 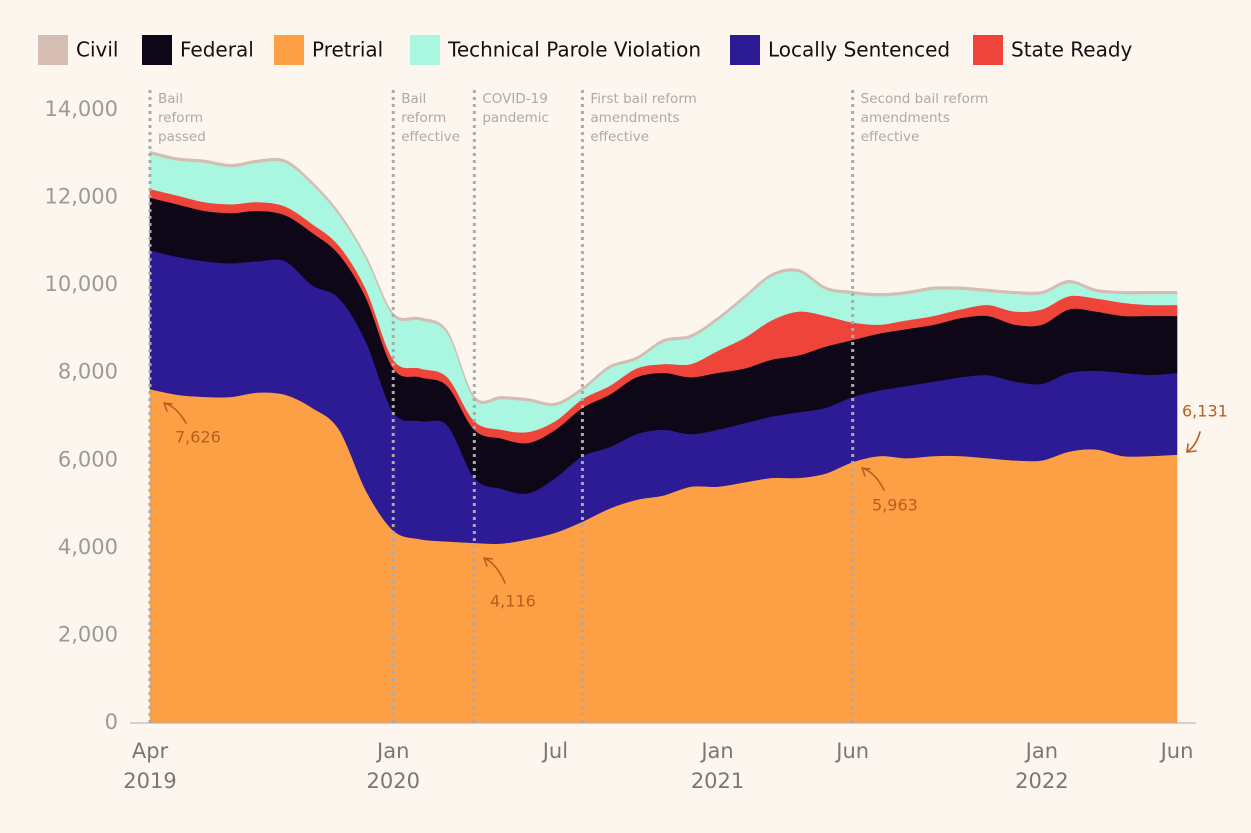 I want to click on value-label: 6,131, so click(x=1205, y=411).